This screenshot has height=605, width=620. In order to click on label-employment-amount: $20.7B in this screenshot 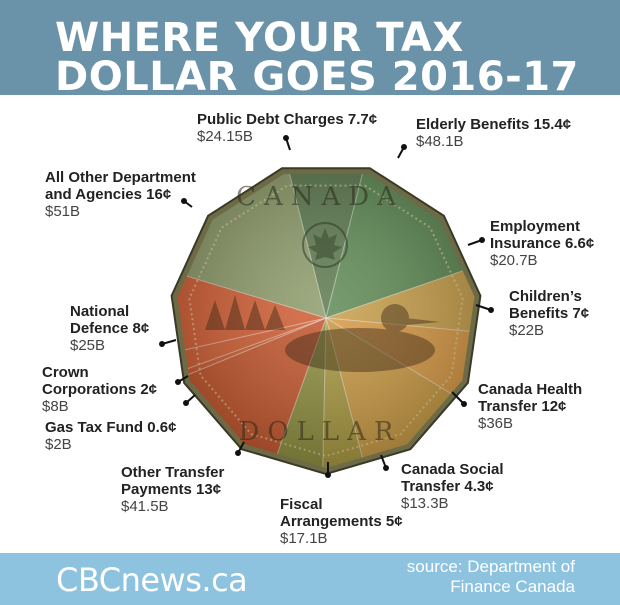, I will do `click(514, 260)`.